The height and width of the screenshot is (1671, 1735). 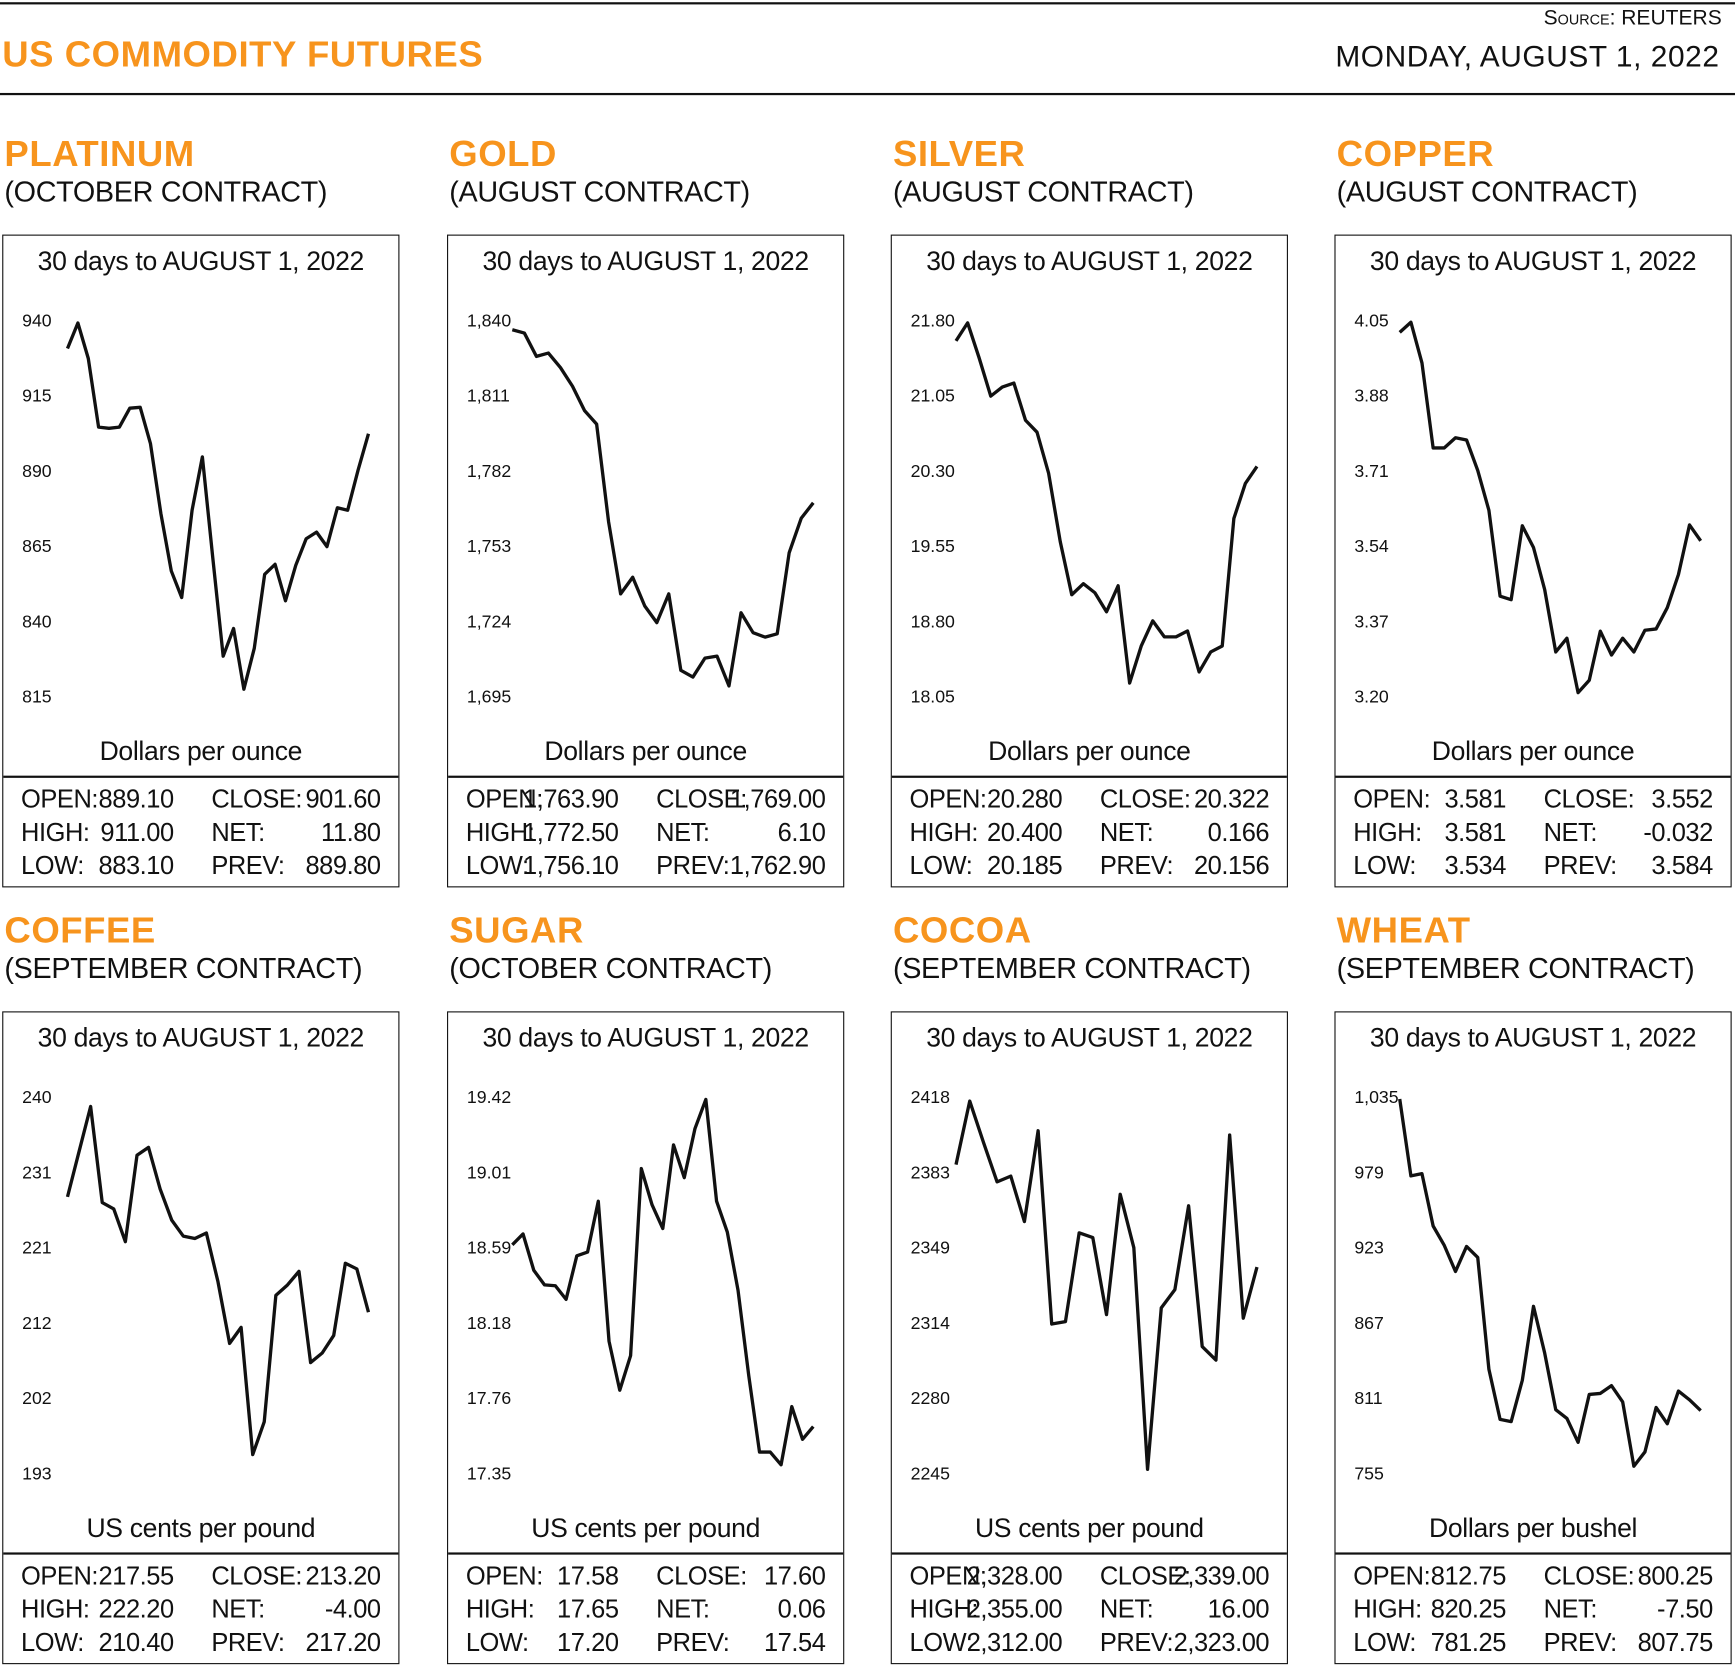 What do you see at coordinates (201, 751) in the screenshot?
I see `chart-unit-label: Dollars per ounce` at bounding box center [201, 751].